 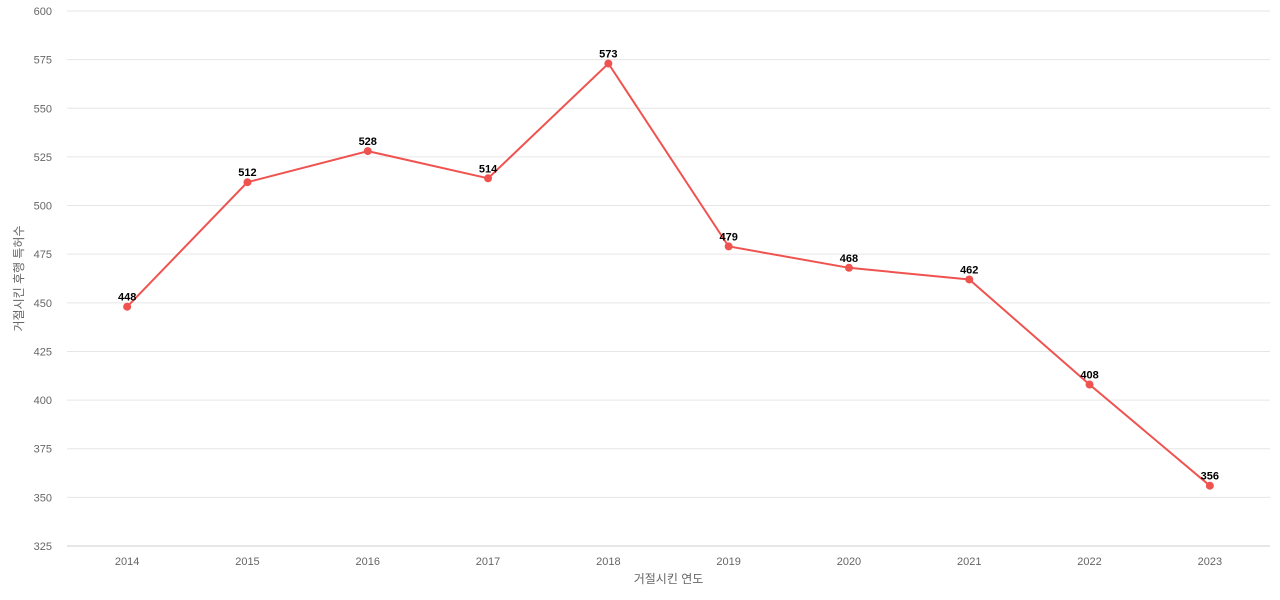 I want to click on y-tick-label: 425, so click(x=43, y=352).